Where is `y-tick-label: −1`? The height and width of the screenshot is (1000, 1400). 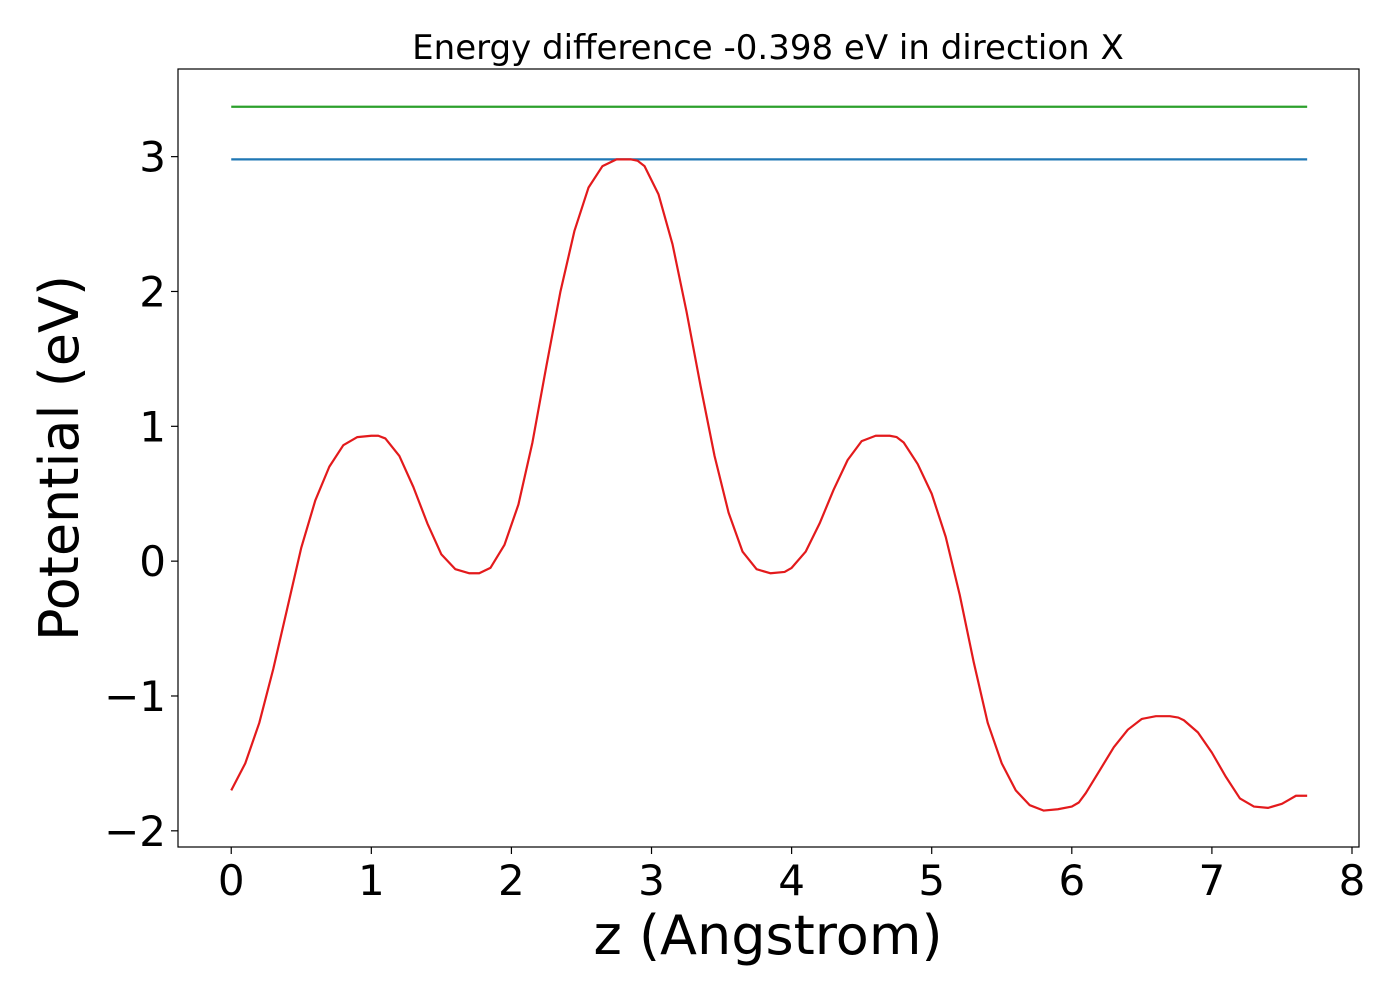 y-tick-label: −1 is located at coordinates (135, 696).